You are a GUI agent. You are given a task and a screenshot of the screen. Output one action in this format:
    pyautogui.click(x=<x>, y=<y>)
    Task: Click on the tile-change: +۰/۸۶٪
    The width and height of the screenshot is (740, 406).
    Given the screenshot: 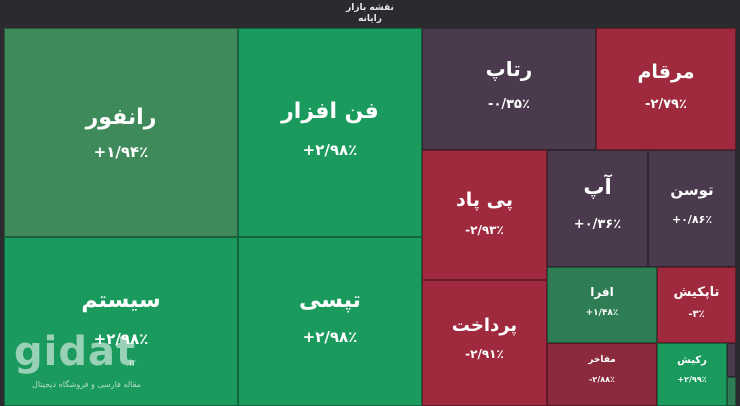 What is the action you would take?
    pyautogui.click(x=692, y=219)
    